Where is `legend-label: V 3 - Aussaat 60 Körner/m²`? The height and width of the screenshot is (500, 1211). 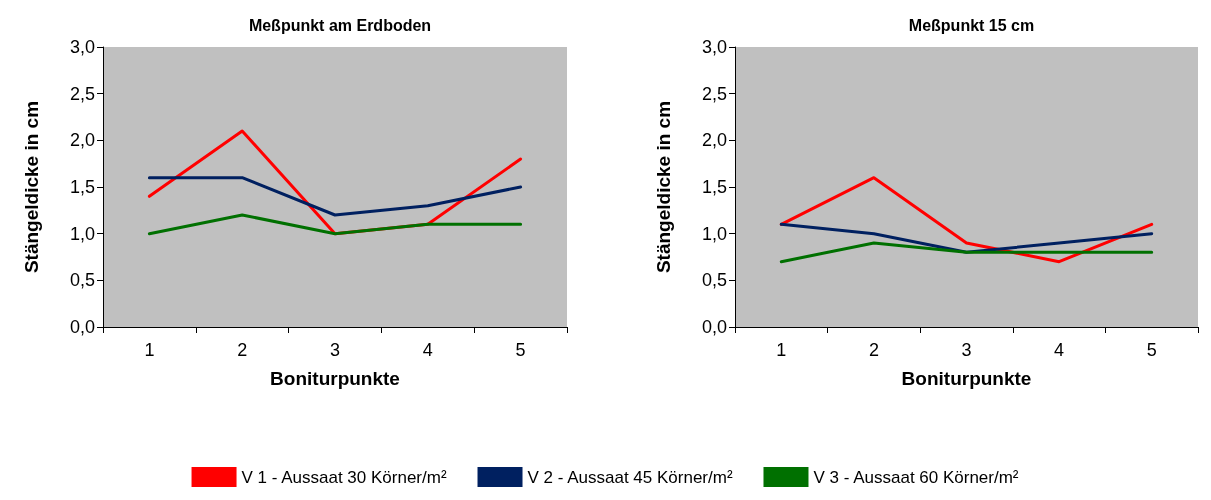
legend-label: V 3 - Aussaat 60 Körner/m² is located at coordinates (916, 477).